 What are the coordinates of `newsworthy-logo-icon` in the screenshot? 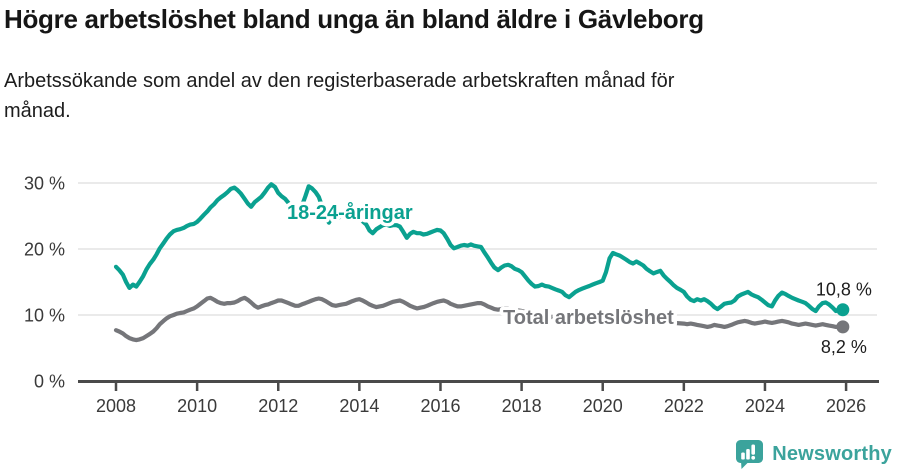 It's located at (750, 454).